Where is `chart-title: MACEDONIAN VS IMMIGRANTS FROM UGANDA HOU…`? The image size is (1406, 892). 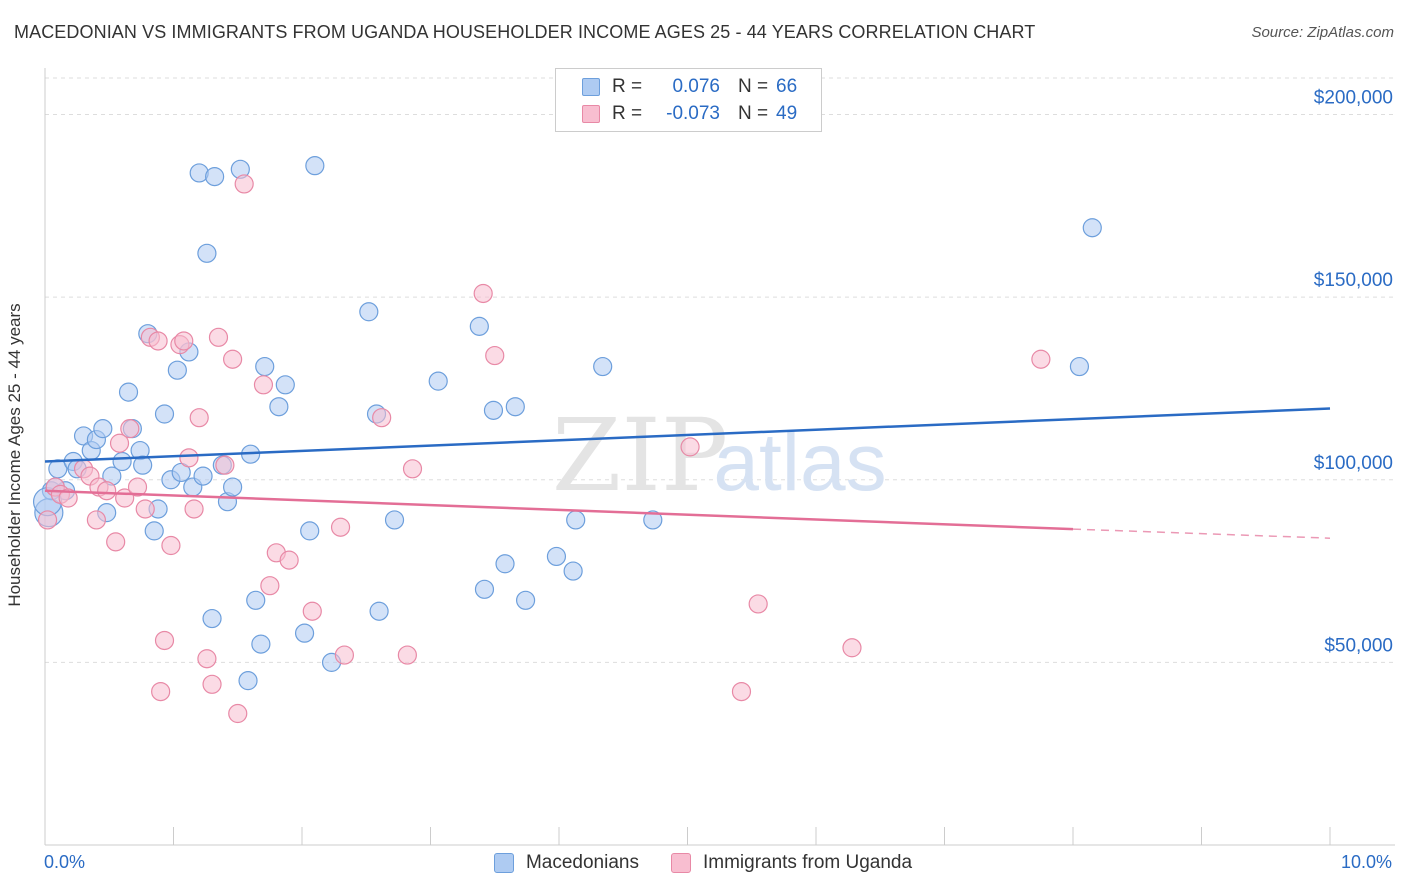
chart-title: MACEDONIAN VS IMMIGRANTS FROM UGANDA HOU… is located at coordinates (525, 32).